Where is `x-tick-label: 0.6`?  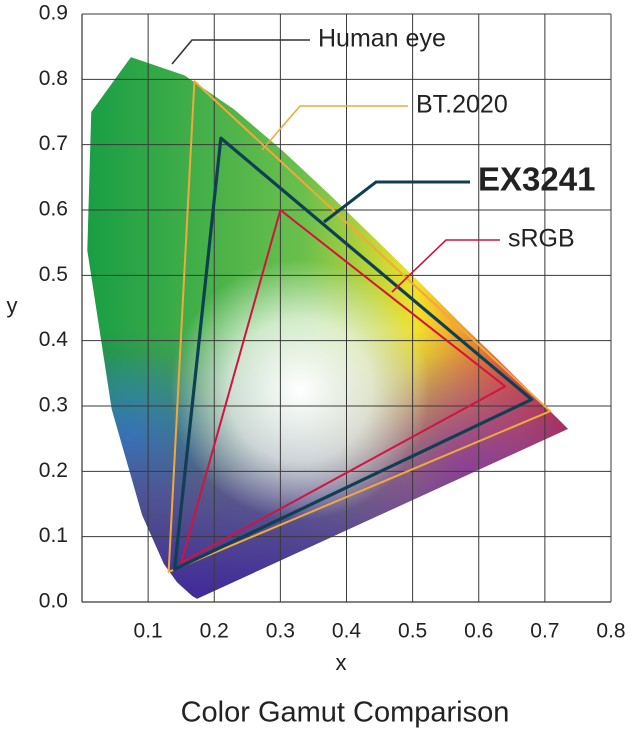
x-tick-label: 0.6 is located at coordinates (478, 631).